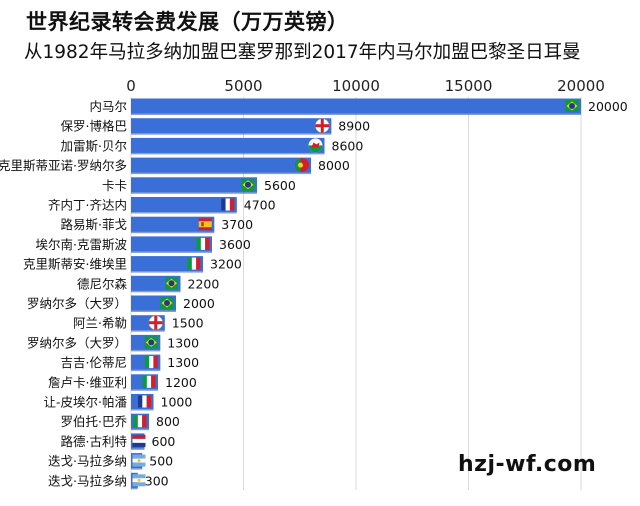  I want to click on watermark-text: hzj-wf.com, so click(527, 464).